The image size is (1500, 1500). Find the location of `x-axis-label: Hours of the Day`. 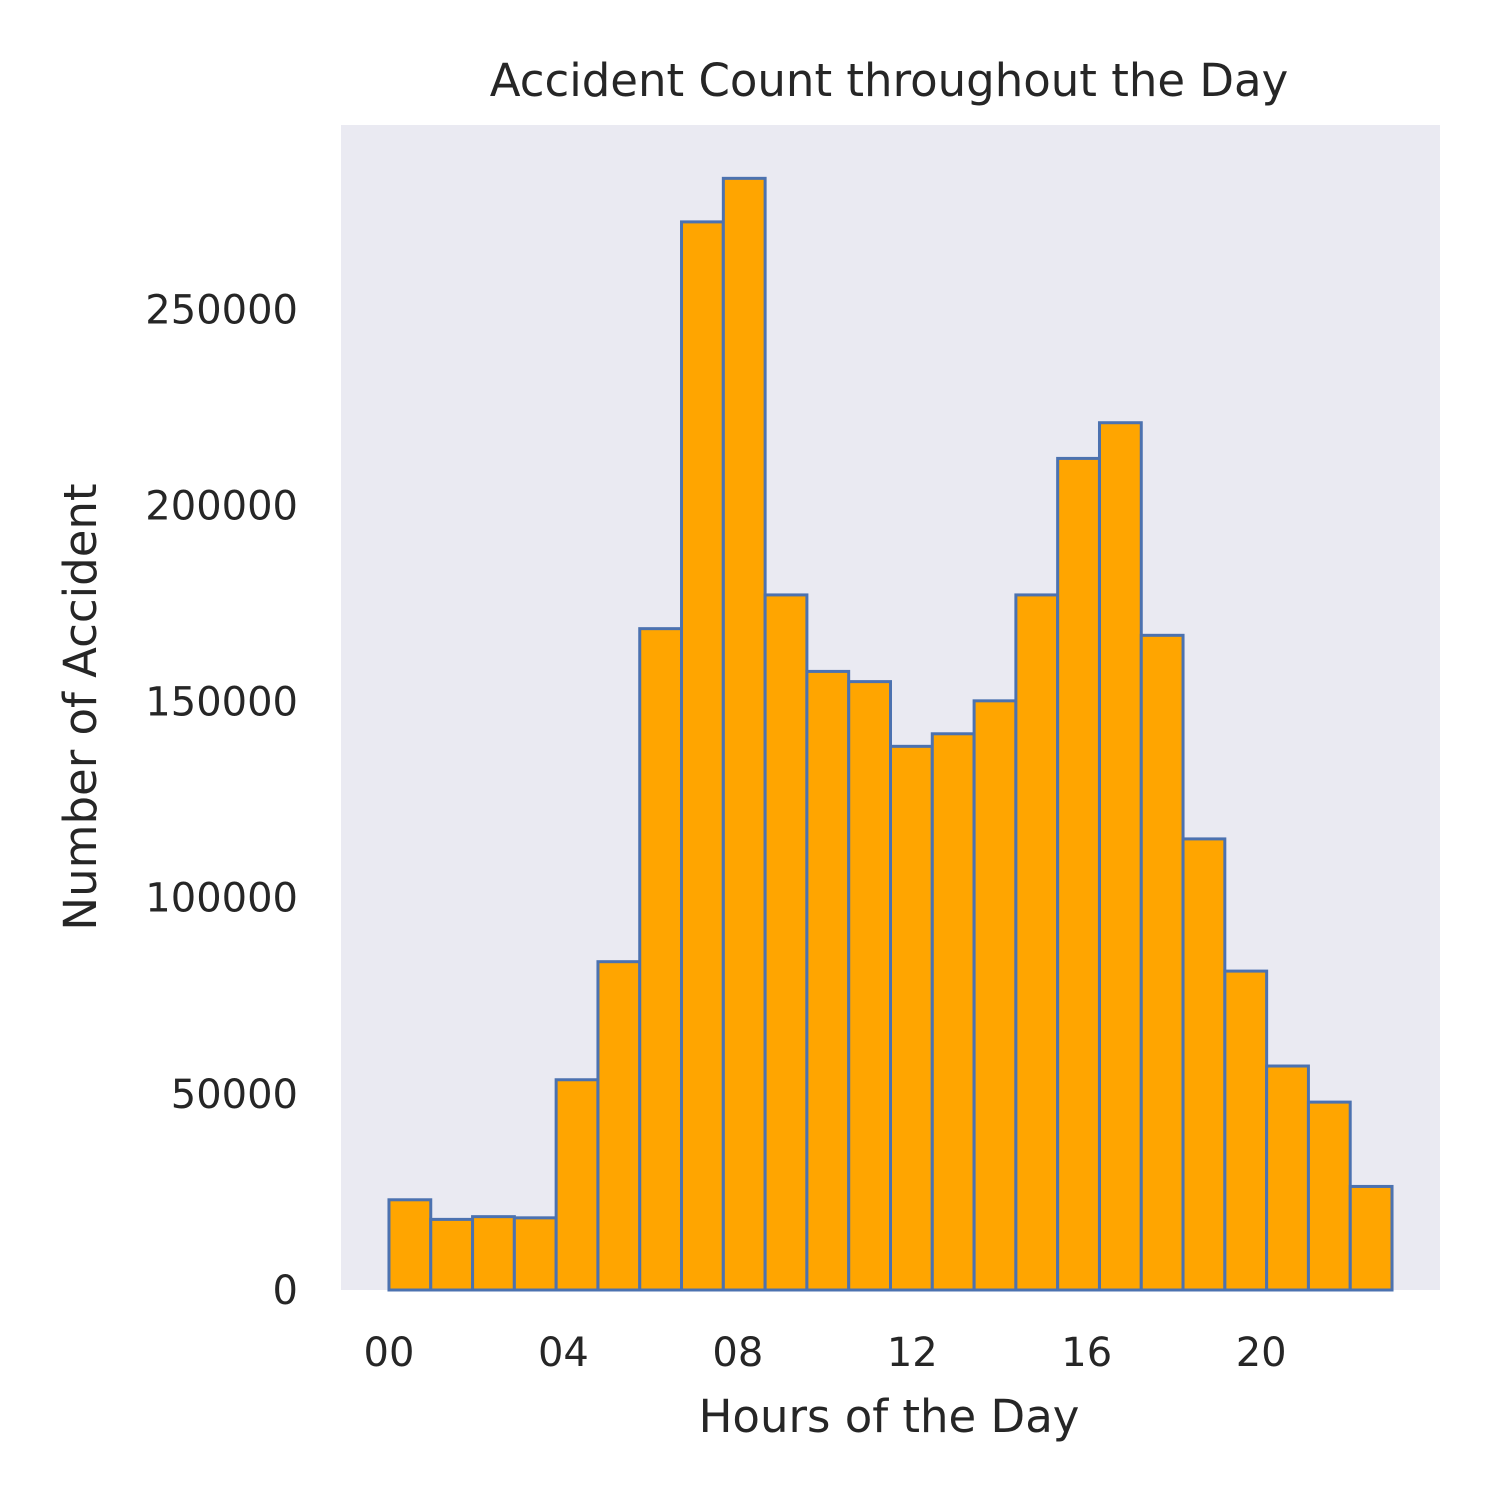

x-axis-label: Hours of the Day is located at coordinates (889, 1416).